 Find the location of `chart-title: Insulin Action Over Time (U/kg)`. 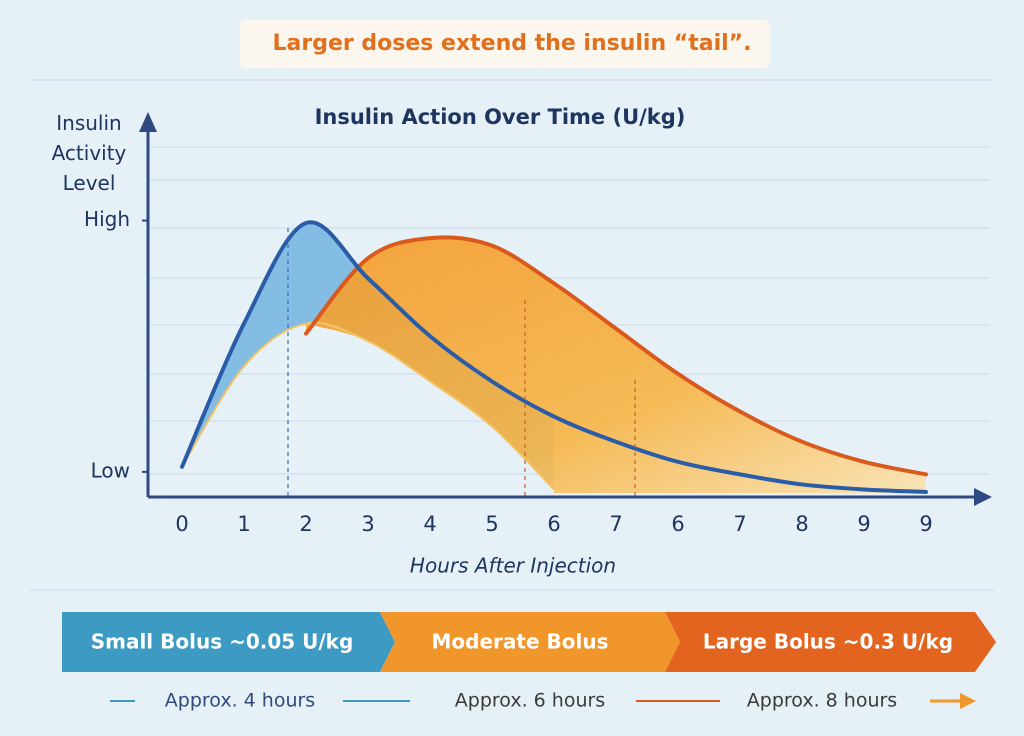

chart-title: Insulin Action Over Time (U/kg) is located at coordinates (500, 117).